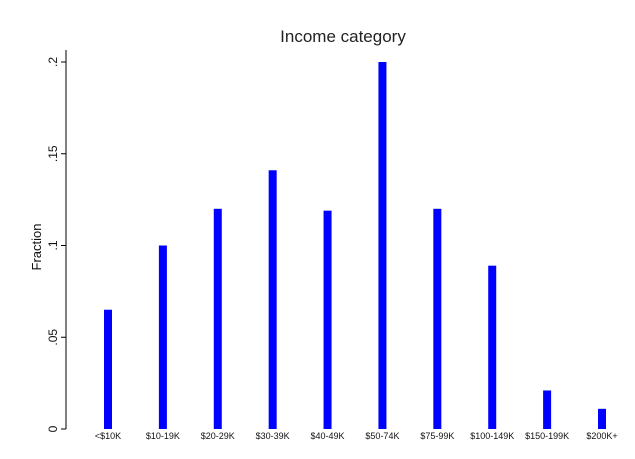  I want to click on y-tick-label: .15, so click(53, 153).